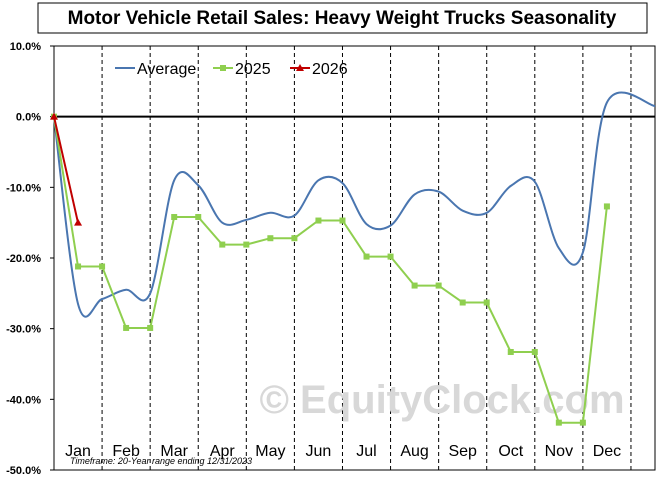  I want to click on series-2026, so click(66, 169).